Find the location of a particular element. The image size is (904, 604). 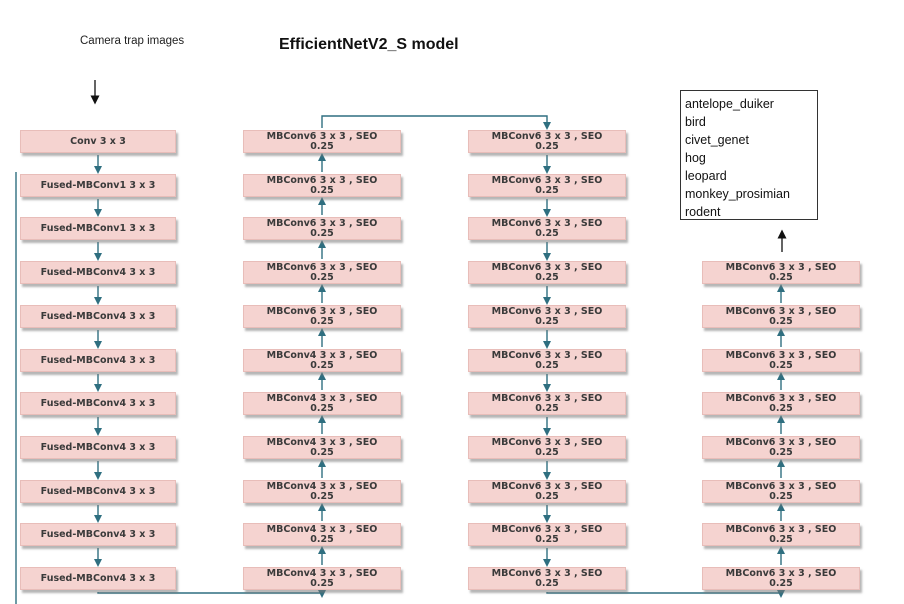

class-label: hog is located at coordinates (695, 158).